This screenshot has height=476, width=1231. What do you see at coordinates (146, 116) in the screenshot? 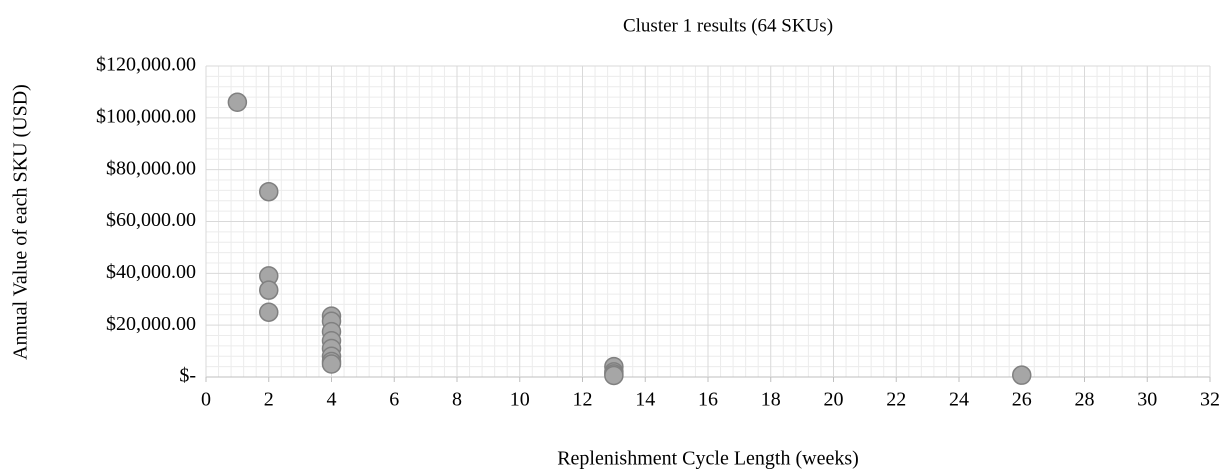
I see `y-tick-label: $100,000.00` at bounding box center [146, 116].